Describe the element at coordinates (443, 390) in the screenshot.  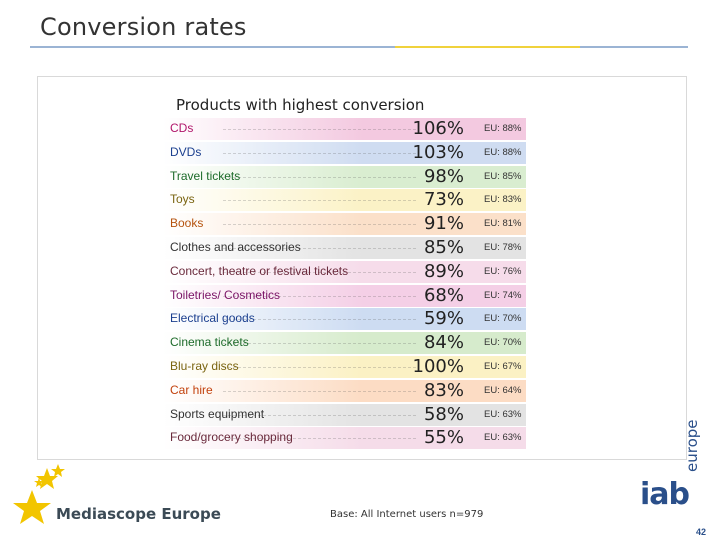
I see `row-value-label: 83%` at that location.